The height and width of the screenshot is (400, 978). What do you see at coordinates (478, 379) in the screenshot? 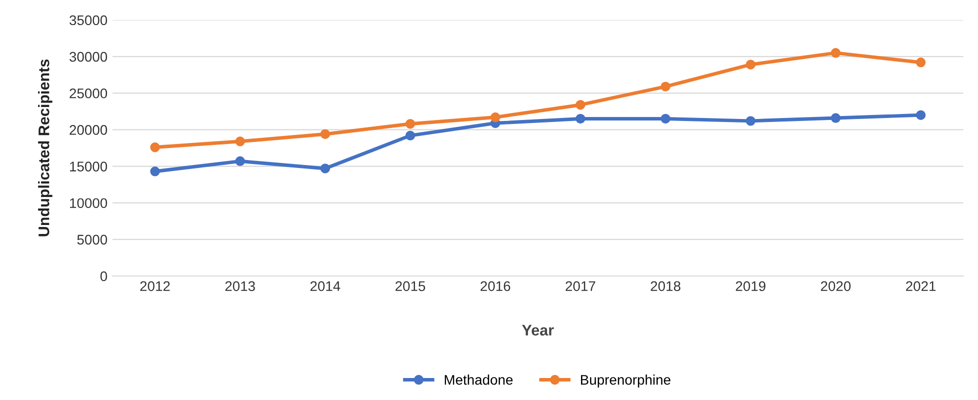
I see `legend-label: Methadone` at bounding box center [478, 379].